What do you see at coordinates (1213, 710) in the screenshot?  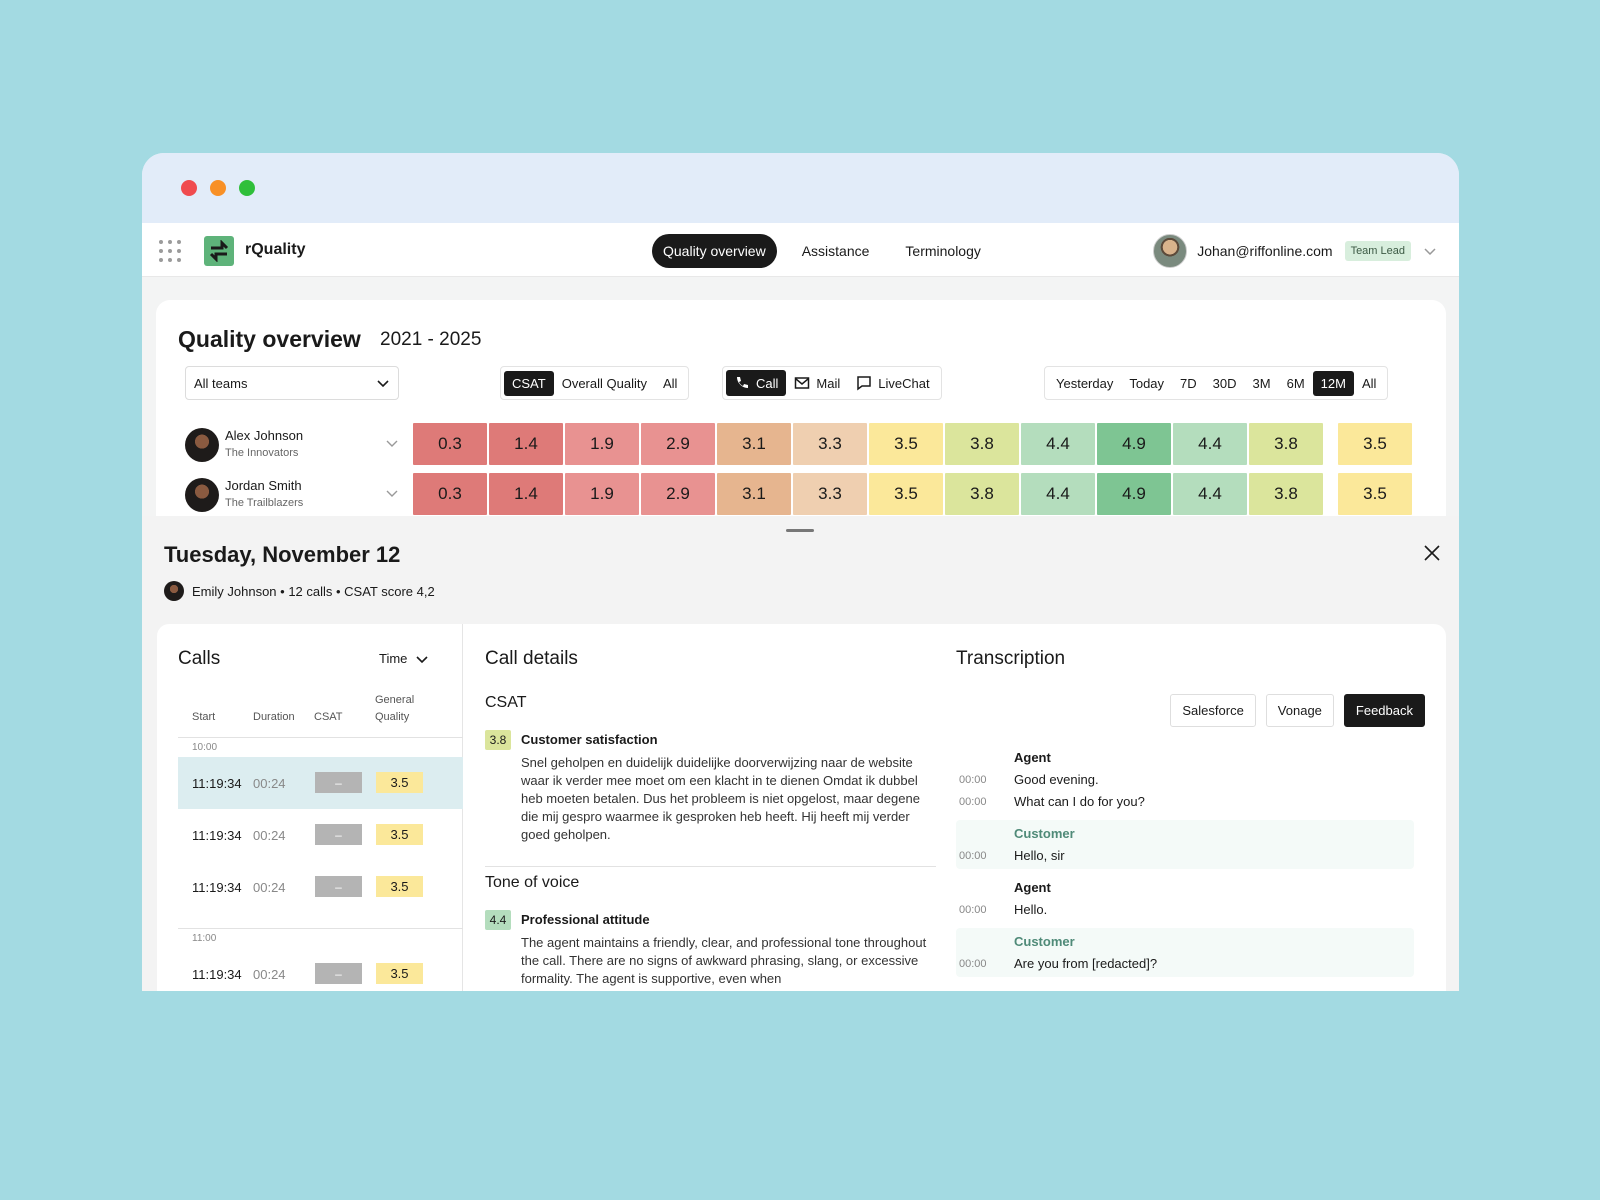 I see `salesforce-button: Salesforce` at bounding box center [1213, 710].